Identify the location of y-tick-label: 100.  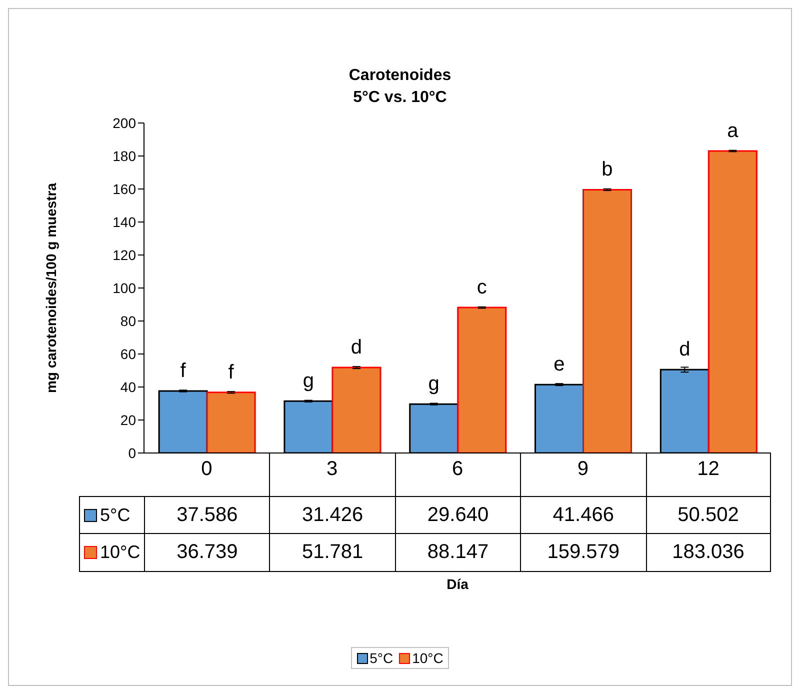
(124, 288).